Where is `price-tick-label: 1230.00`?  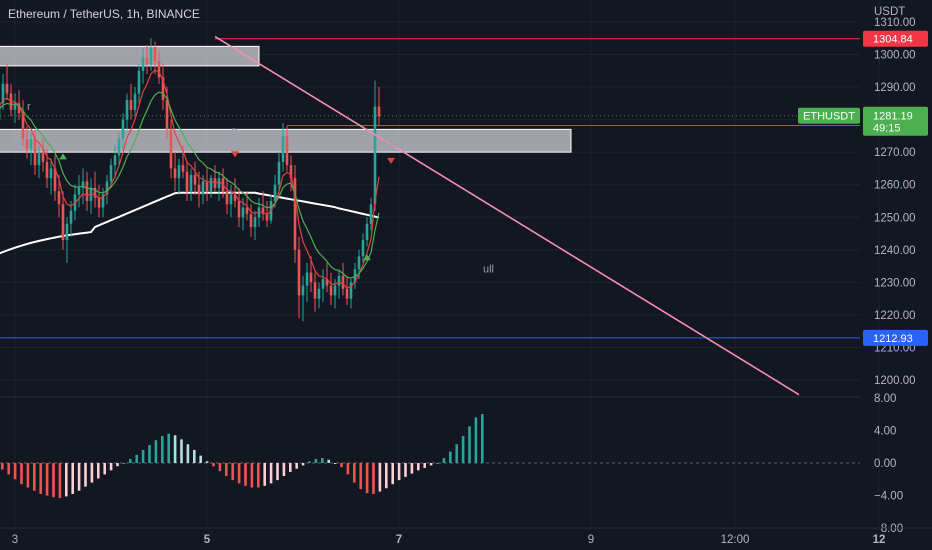
price-tick-label: 1230.00 is located at coordinates (895, 283).